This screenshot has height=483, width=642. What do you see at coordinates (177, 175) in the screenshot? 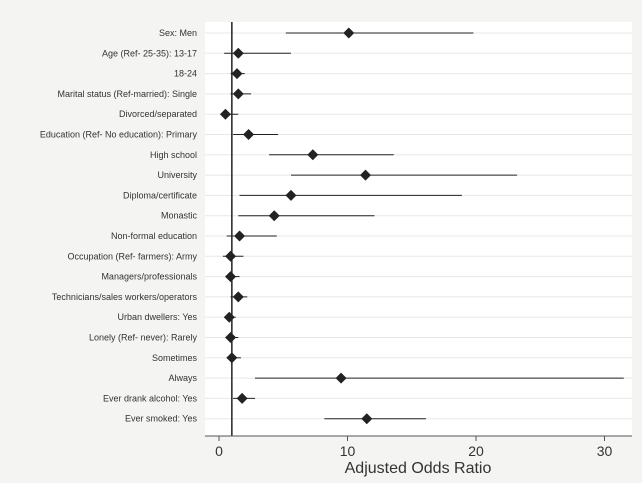
I see `category-label: University` at bounding box center [177, 175].